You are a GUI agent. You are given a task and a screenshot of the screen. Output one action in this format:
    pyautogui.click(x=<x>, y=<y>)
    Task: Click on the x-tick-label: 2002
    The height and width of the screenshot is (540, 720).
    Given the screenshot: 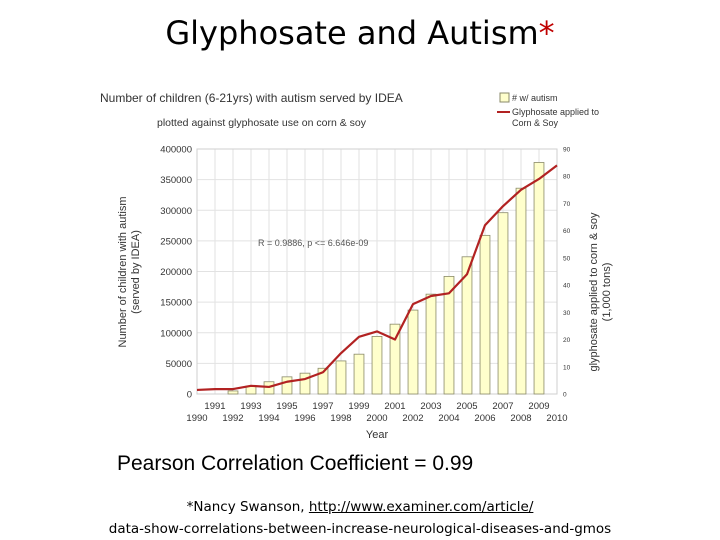 What is the action you would take?
    pyautogui.click(x=412, y=418)
    